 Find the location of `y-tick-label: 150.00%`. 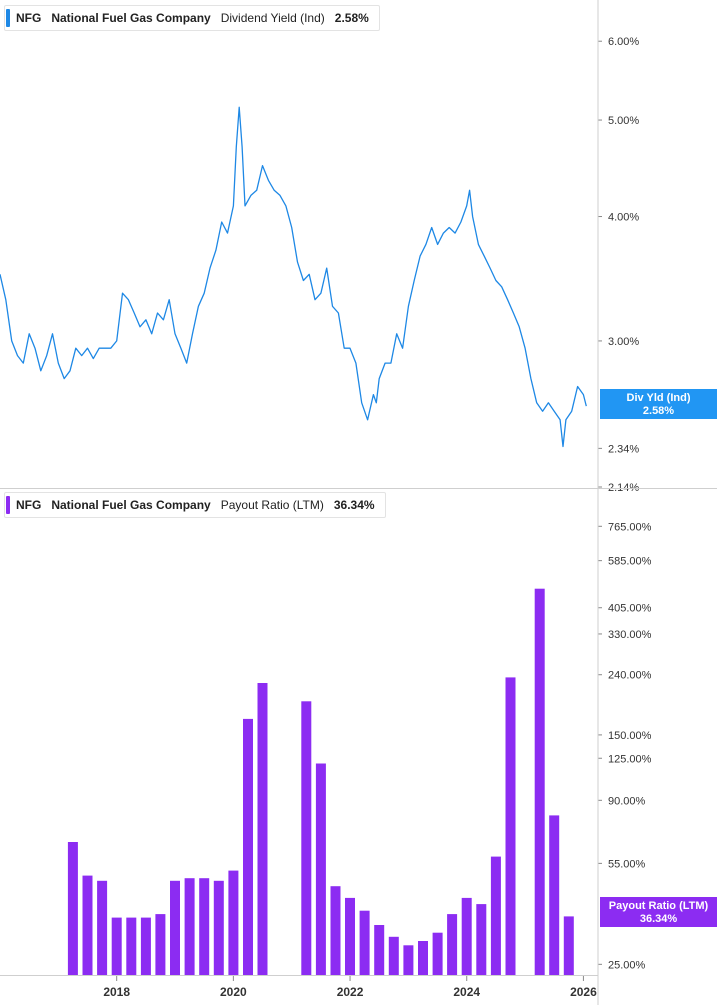

y-tick-label: 150.00% is located at coordinates (630, 736).